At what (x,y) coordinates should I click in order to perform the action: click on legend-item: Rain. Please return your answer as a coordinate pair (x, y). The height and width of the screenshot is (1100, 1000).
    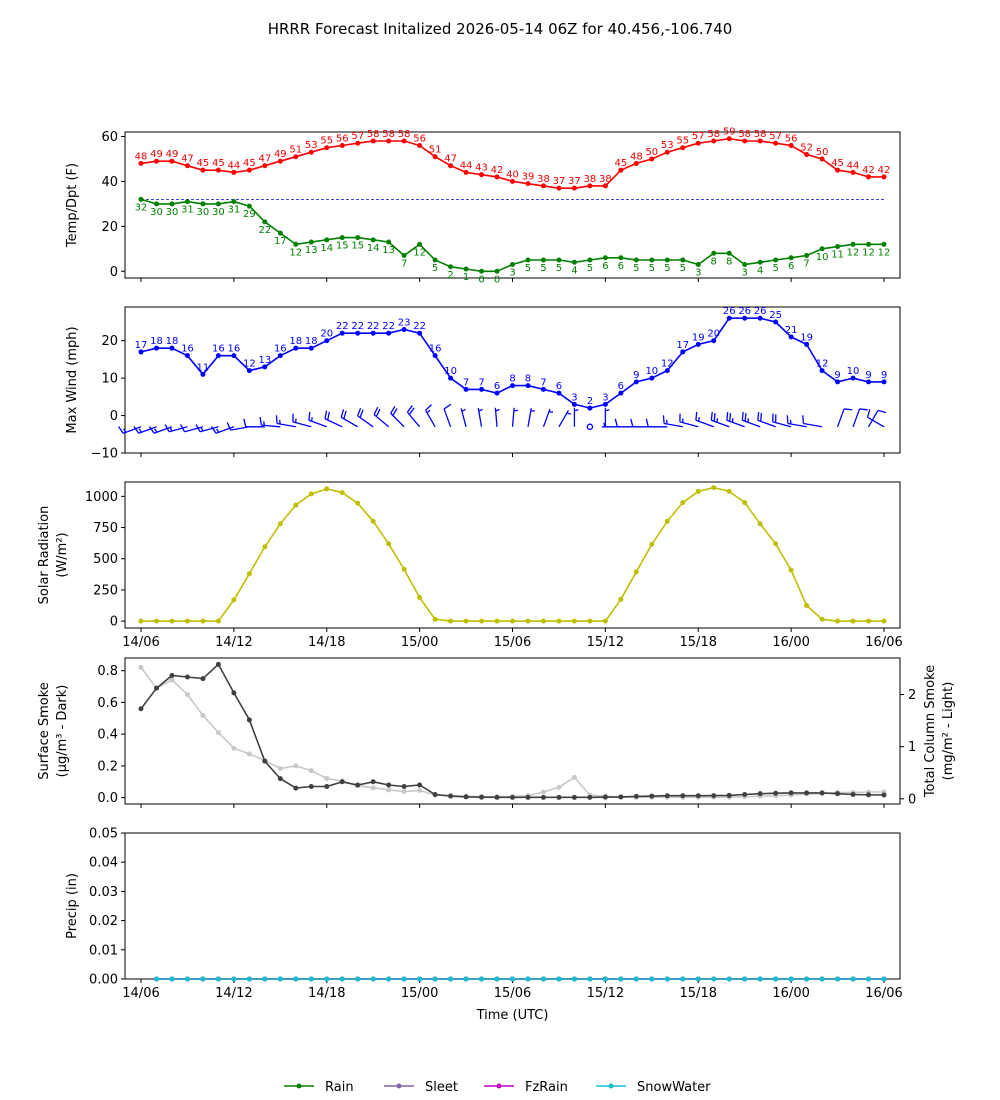
    Looking at the image, I should click on (319, 1087).